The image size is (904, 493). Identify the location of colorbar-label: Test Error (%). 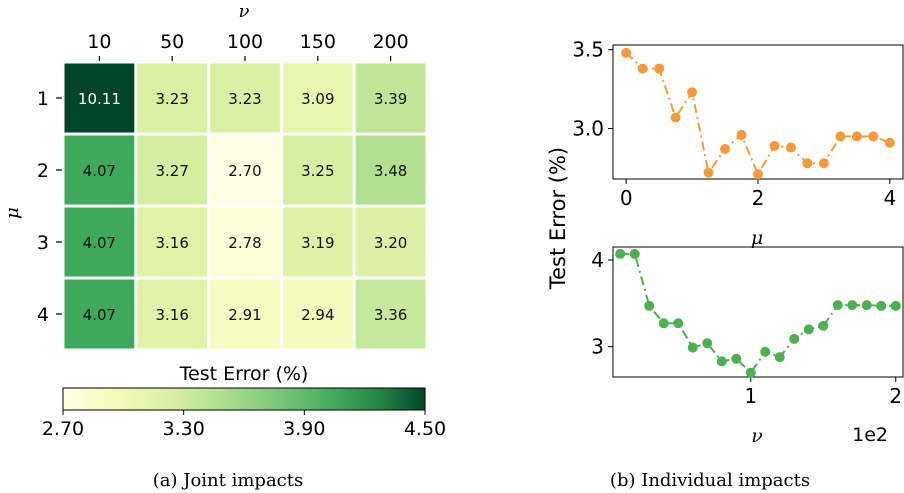
(244, 374).